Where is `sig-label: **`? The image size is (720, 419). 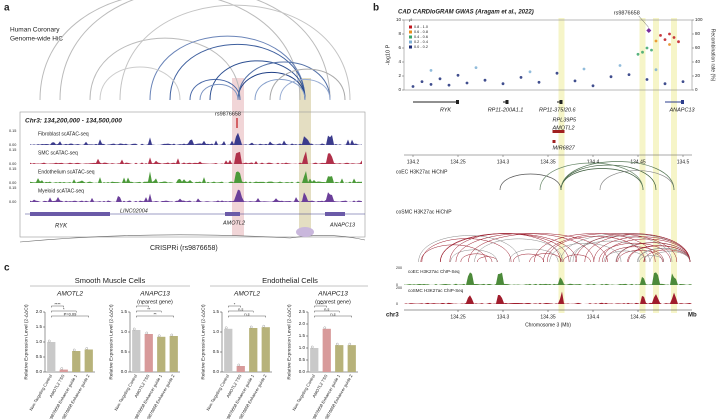 sig-label: ** is located at coordinates (155, 314).